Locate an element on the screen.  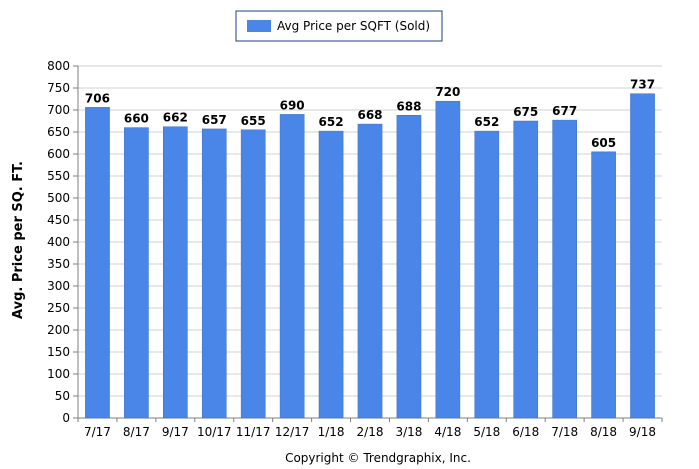
data-label: 657 is located at coordinates (214, 120).